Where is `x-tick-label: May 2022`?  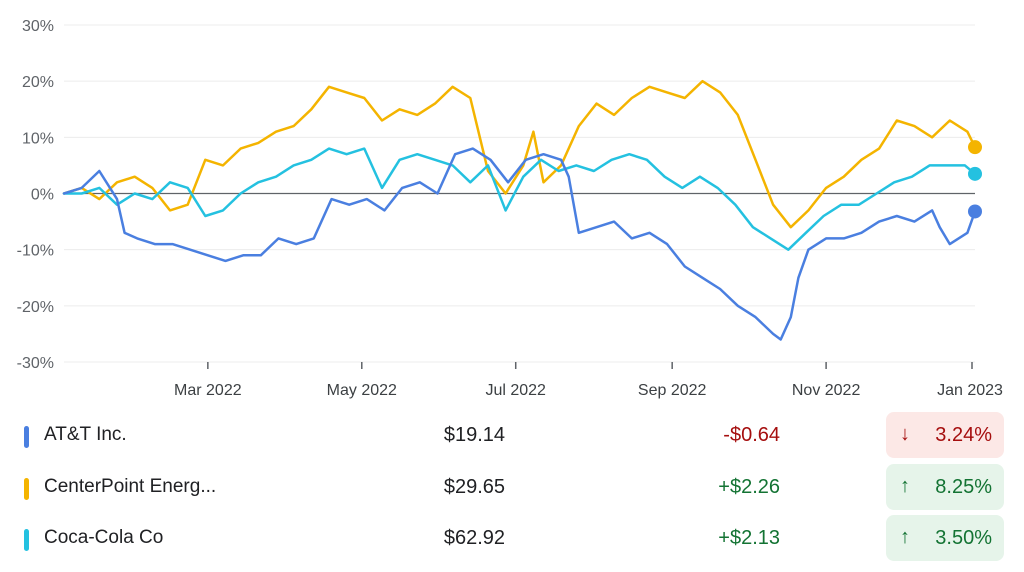 x-tick-label: May 2022 is located at coordinates (362, 390).